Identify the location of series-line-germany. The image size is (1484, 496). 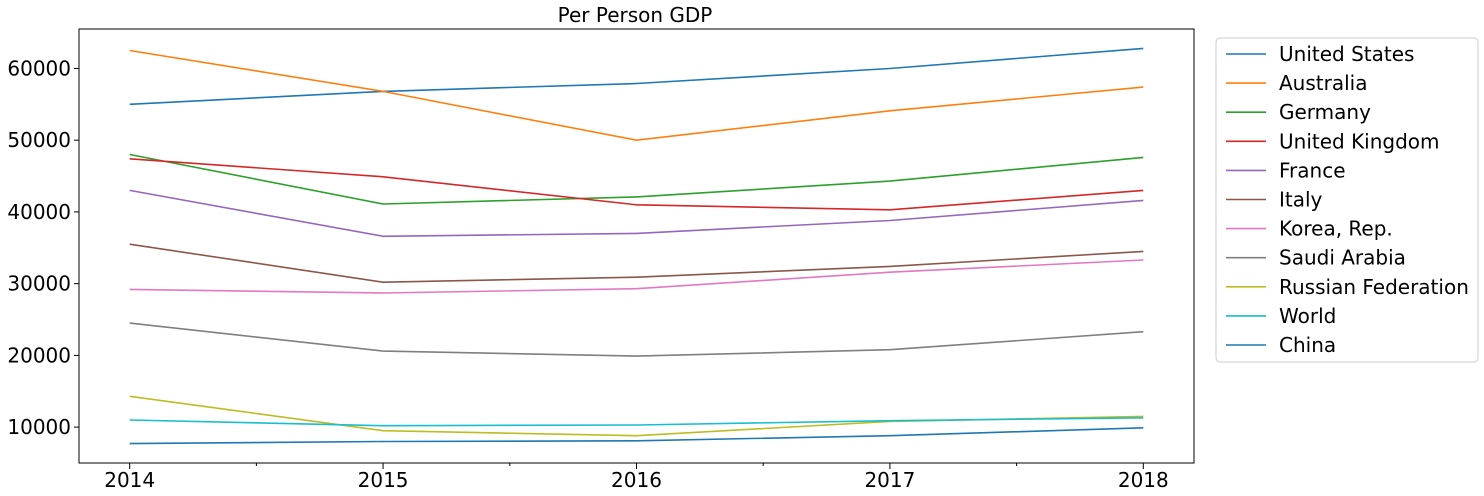
(636, 179).